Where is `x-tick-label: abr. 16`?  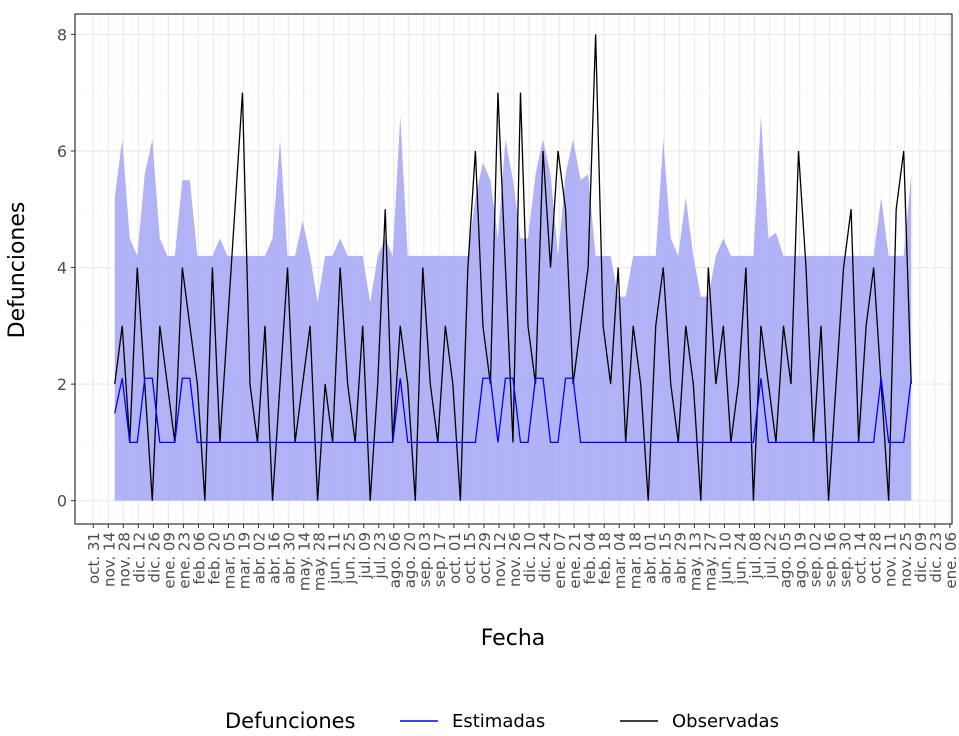 x-tick-label: abr. 16 is located at coordinates (275, 558).